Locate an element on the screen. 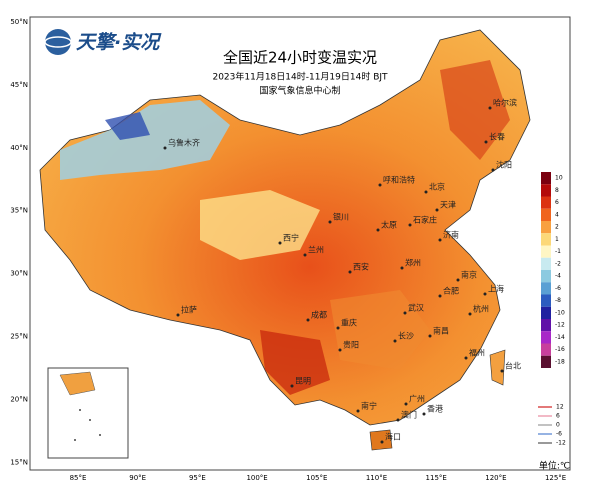 The image size is (600, 493). legend-label: -2 is located at coordinates (558, 263).